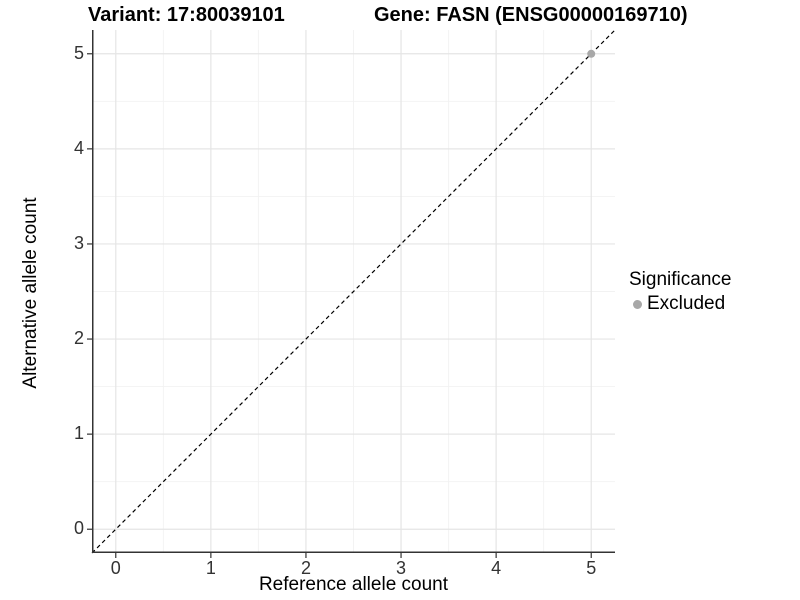 This screenshot has height=600, width=800. Describe the element at coordinates (210, 568) in the screenshot. I see `x-tick-label: 1` at that location.